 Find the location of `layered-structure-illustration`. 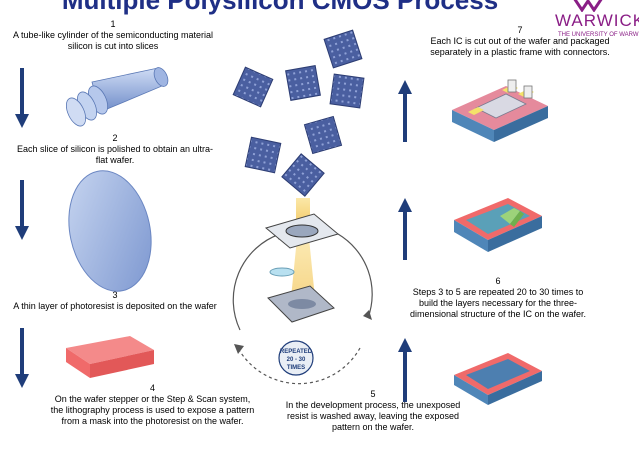

layered-structure-illustration is located at coordinates (498, 225).